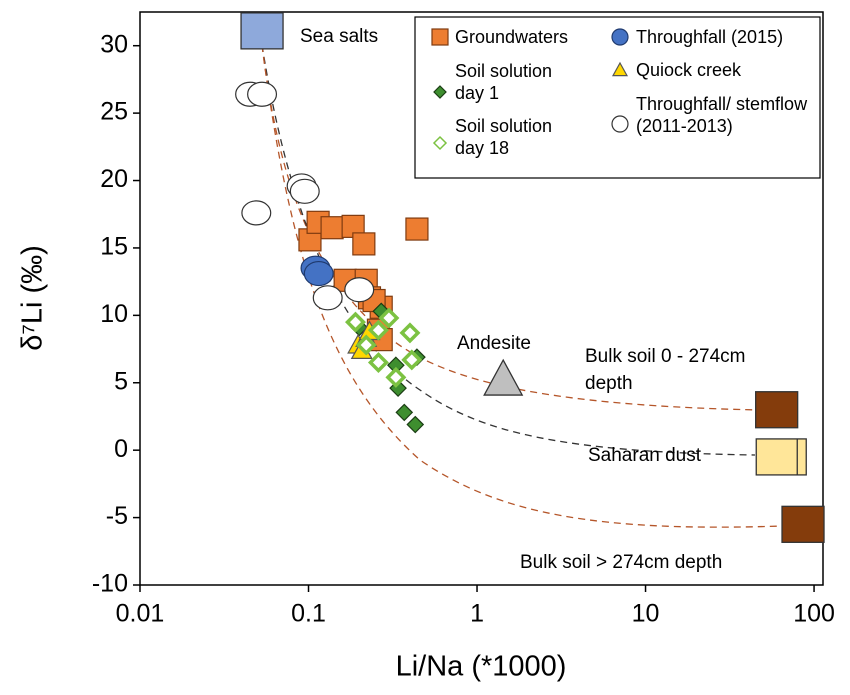  I want to click on y-tick-label: 20, so click(114, 179).